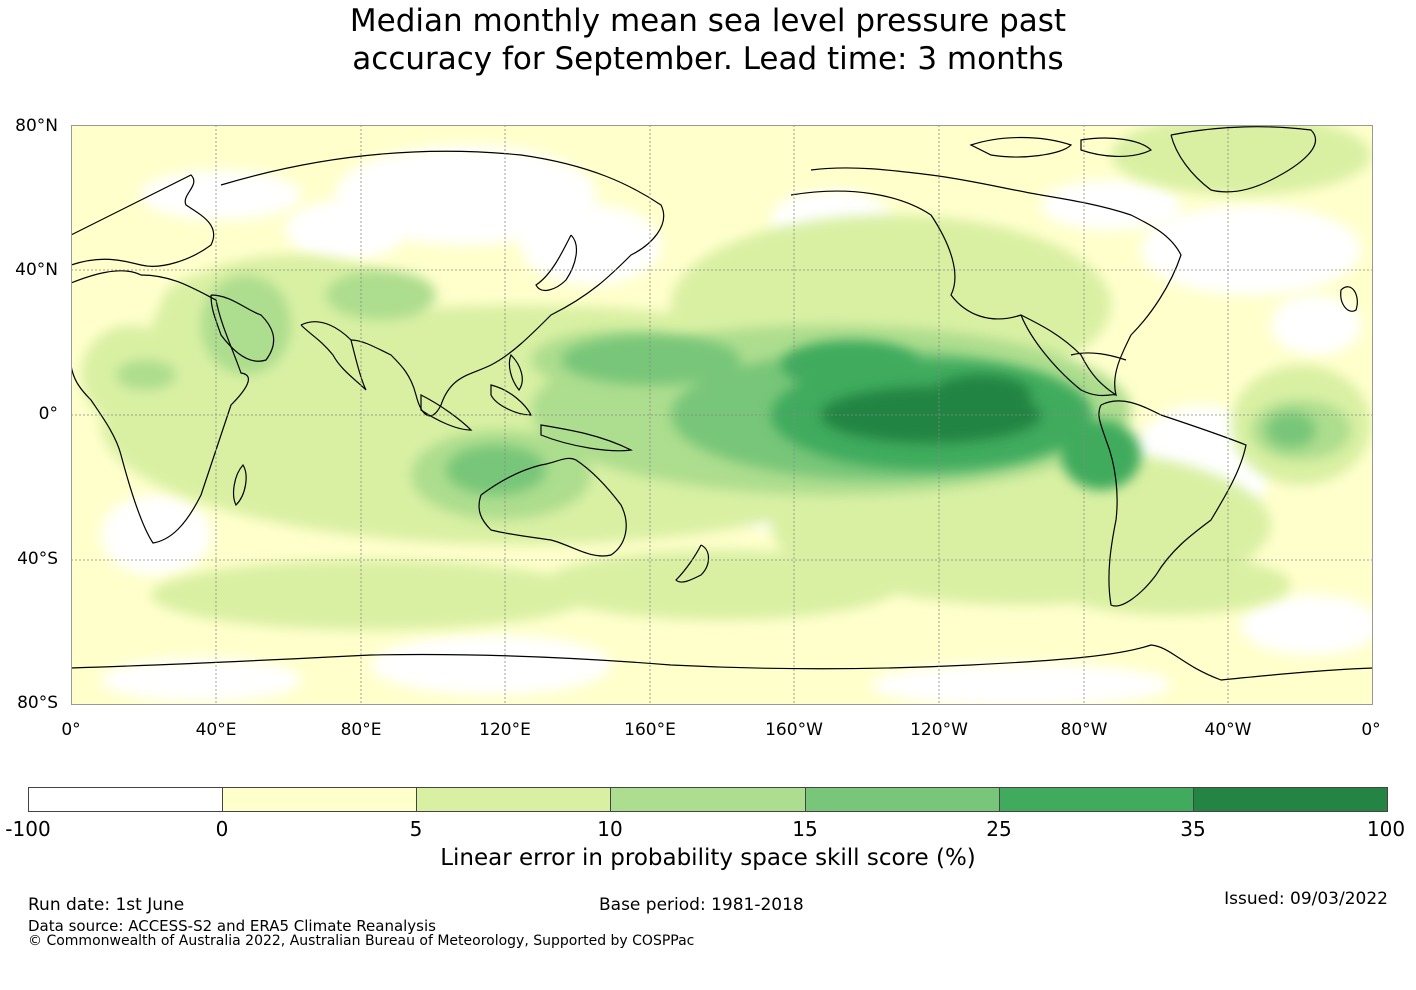 This screenshot has height=990, width=1416. I want to click on lat-label-80n: 80°N, so click(36, 126).